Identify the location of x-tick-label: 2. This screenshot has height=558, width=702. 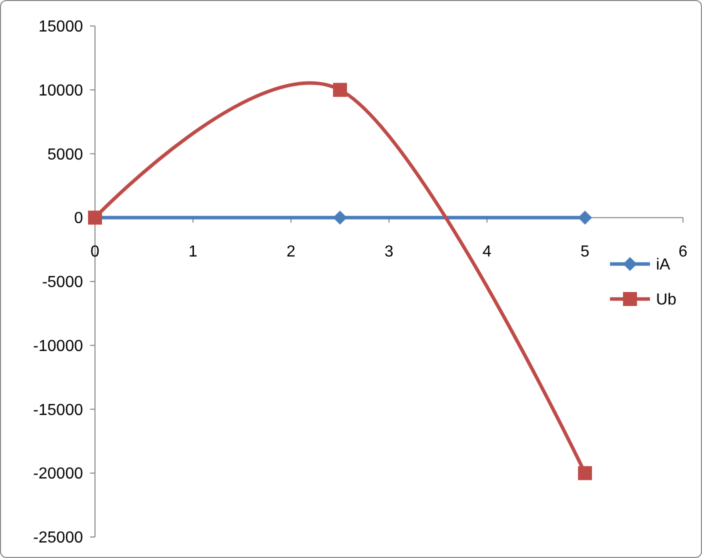
(291, 252).